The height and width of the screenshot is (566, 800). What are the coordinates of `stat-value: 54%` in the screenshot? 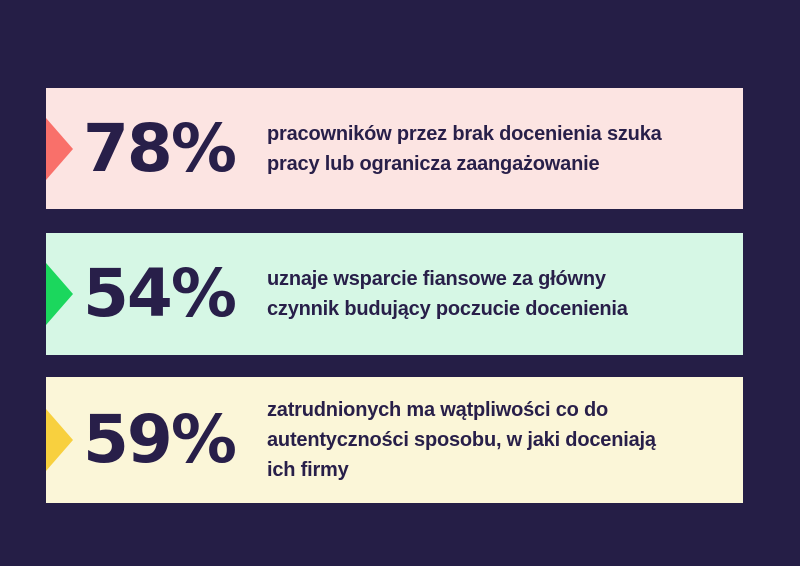 It's located at (160, 293).